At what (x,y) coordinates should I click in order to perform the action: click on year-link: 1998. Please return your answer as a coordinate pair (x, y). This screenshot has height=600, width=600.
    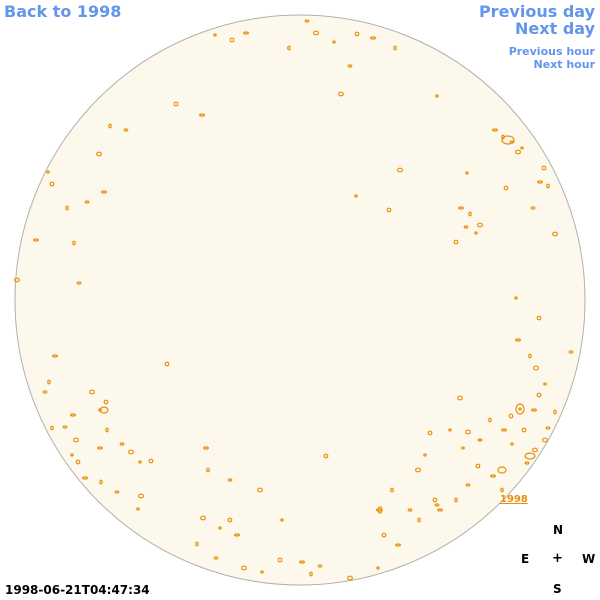
    Looking at the image, I should click on (514, 499).